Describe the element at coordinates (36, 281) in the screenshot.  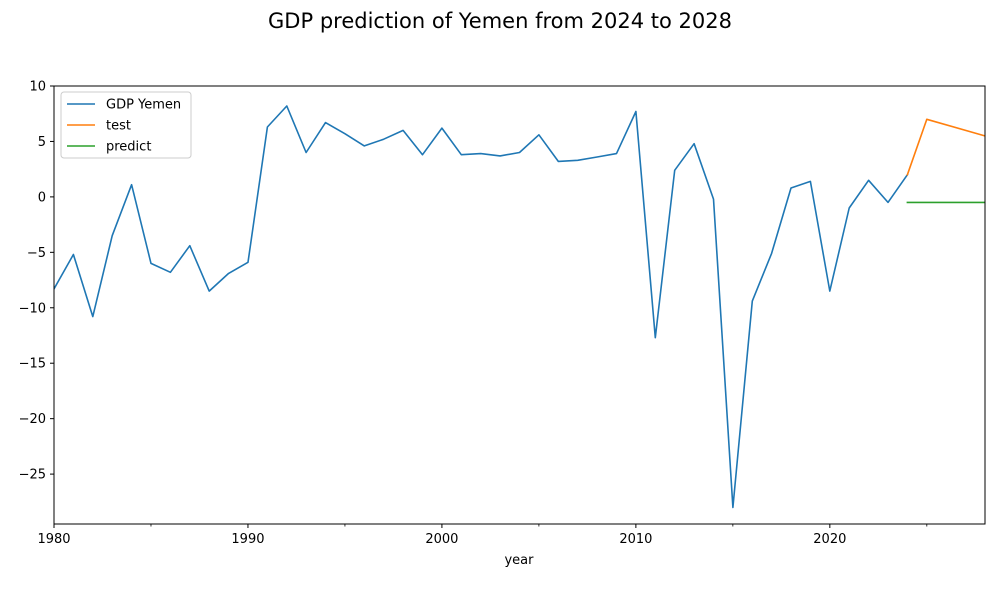
I see `y-axis: 10 5 0 −5 −10 −15 −20 −25` at that location.